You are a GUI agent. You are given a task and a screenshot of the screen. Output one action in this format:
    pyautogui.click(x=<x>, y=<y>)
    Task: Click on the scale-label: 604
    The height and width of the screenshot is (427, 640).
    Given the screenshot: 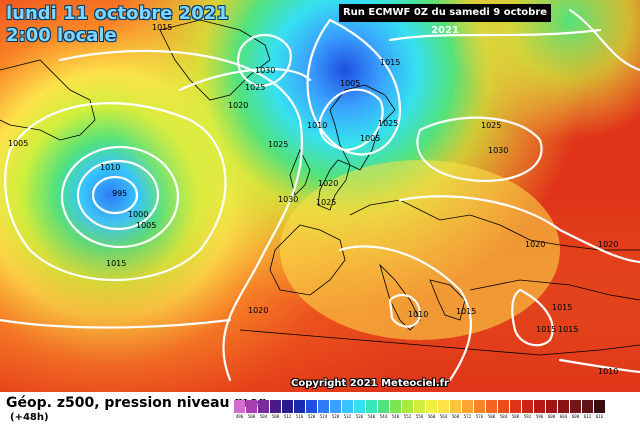 What is the action you would take?
    pyautogui.click(x=563, y=416)
    